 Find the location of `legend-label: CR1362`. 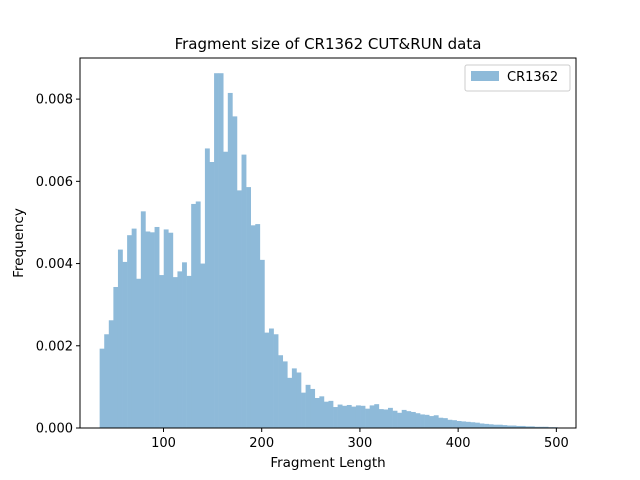

legend-label: CR1362 is located at coordinates (532, 77).